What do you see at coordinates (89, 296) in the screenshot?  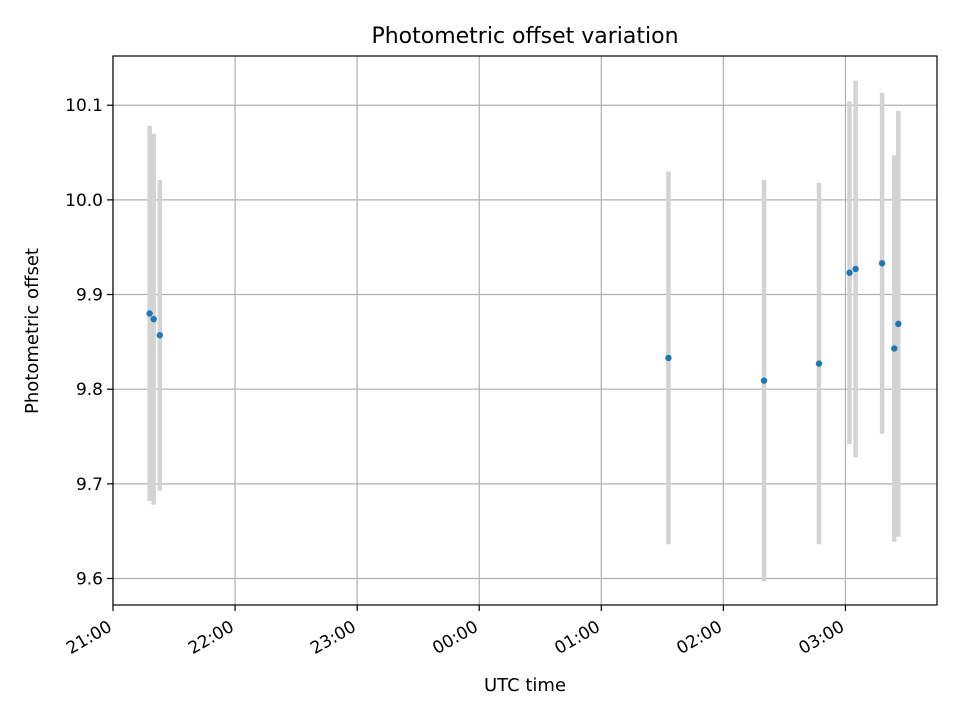 I see `y-tick-label: 9.9` at bounding box center [89, 296].